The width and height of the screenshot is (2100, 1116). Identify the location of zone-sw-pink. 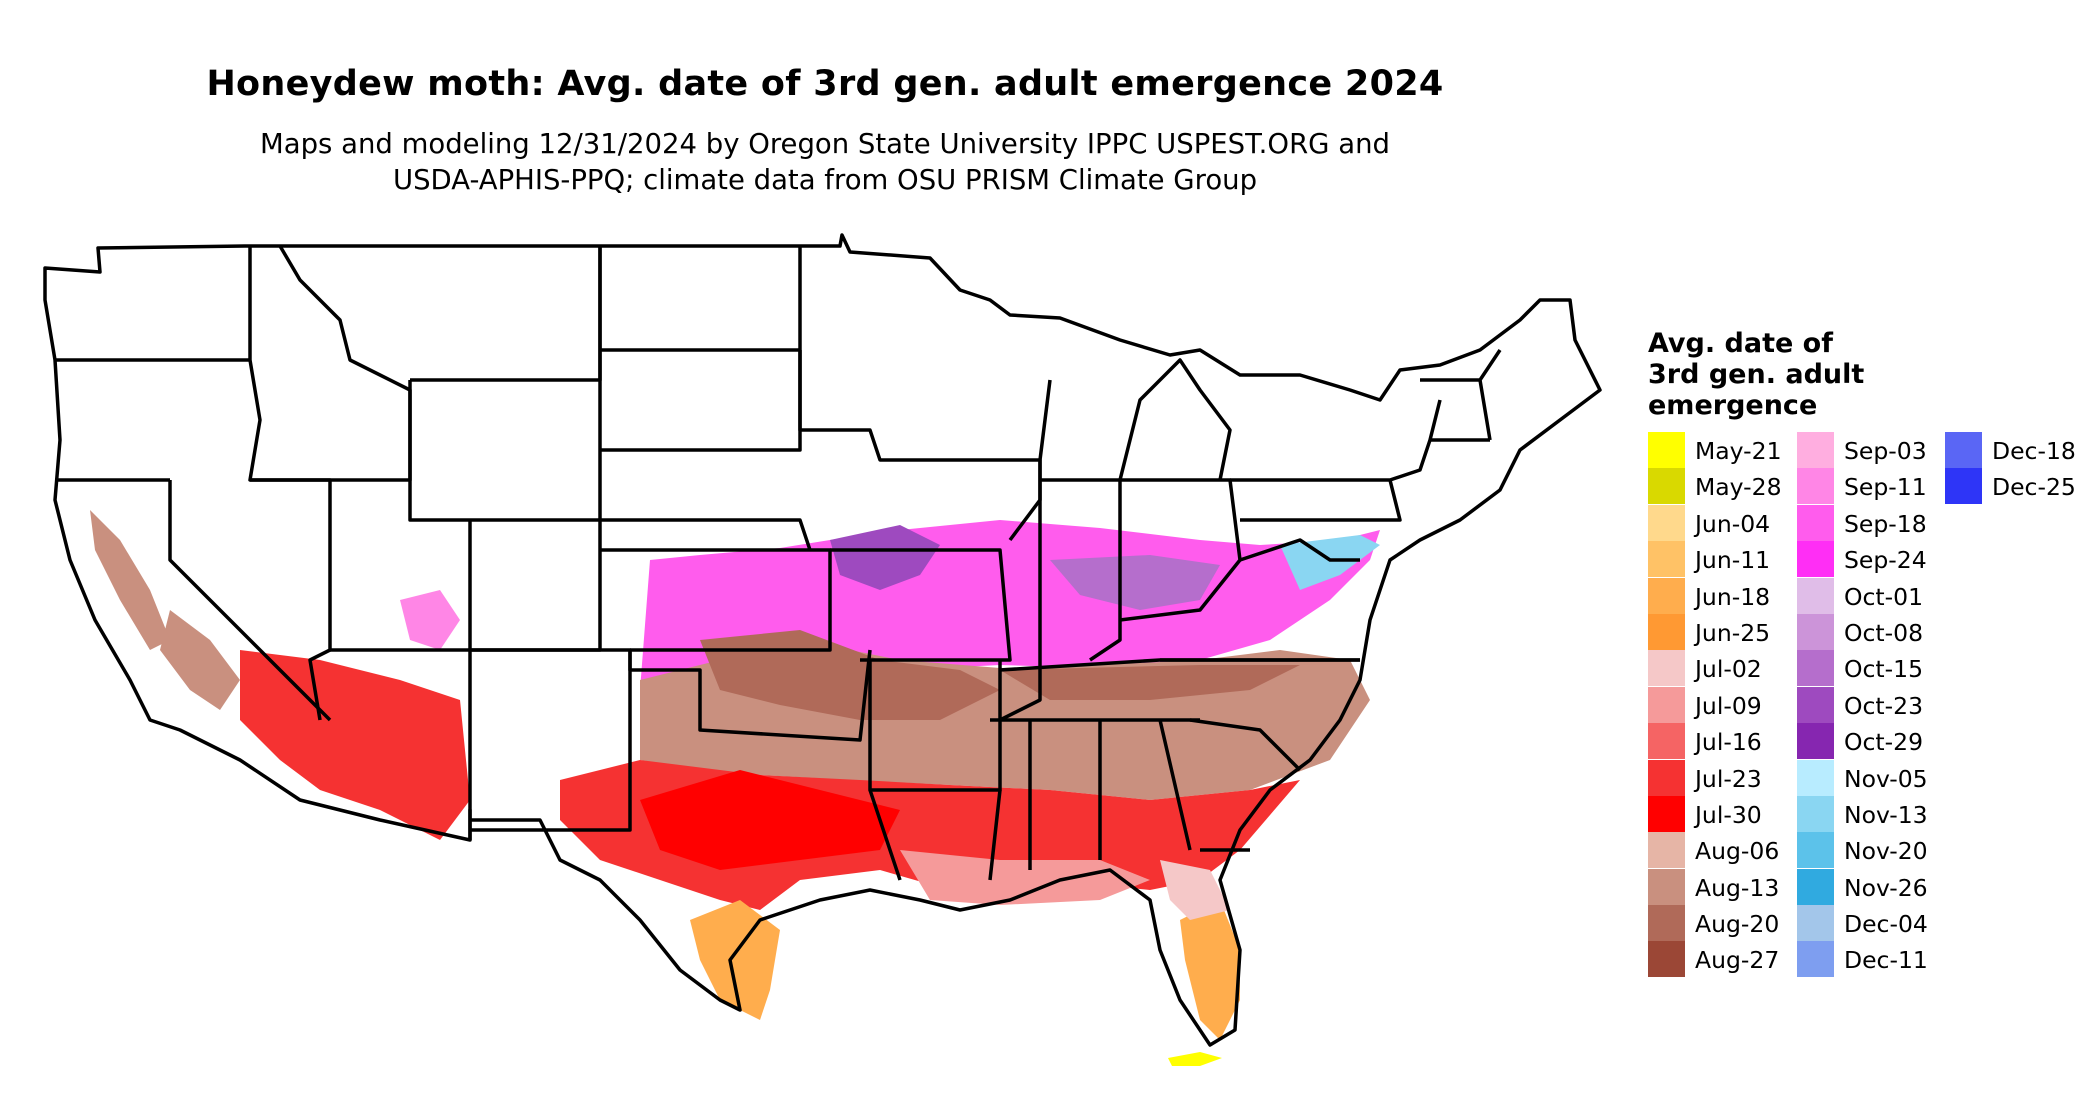
(430, 620).